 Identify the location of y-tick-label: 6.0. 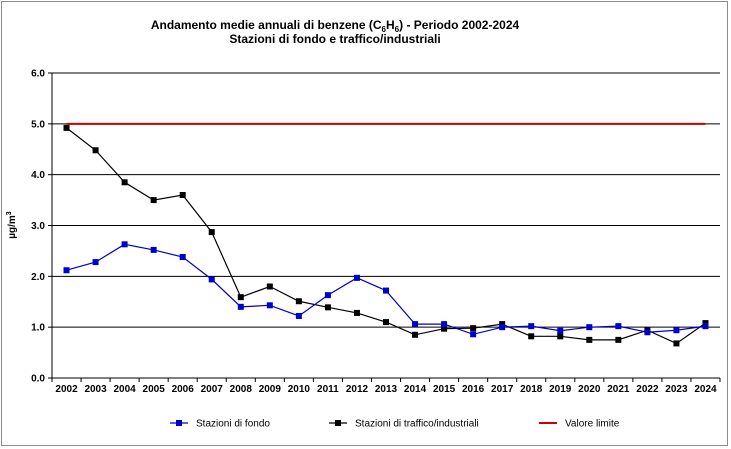
(38, 74).